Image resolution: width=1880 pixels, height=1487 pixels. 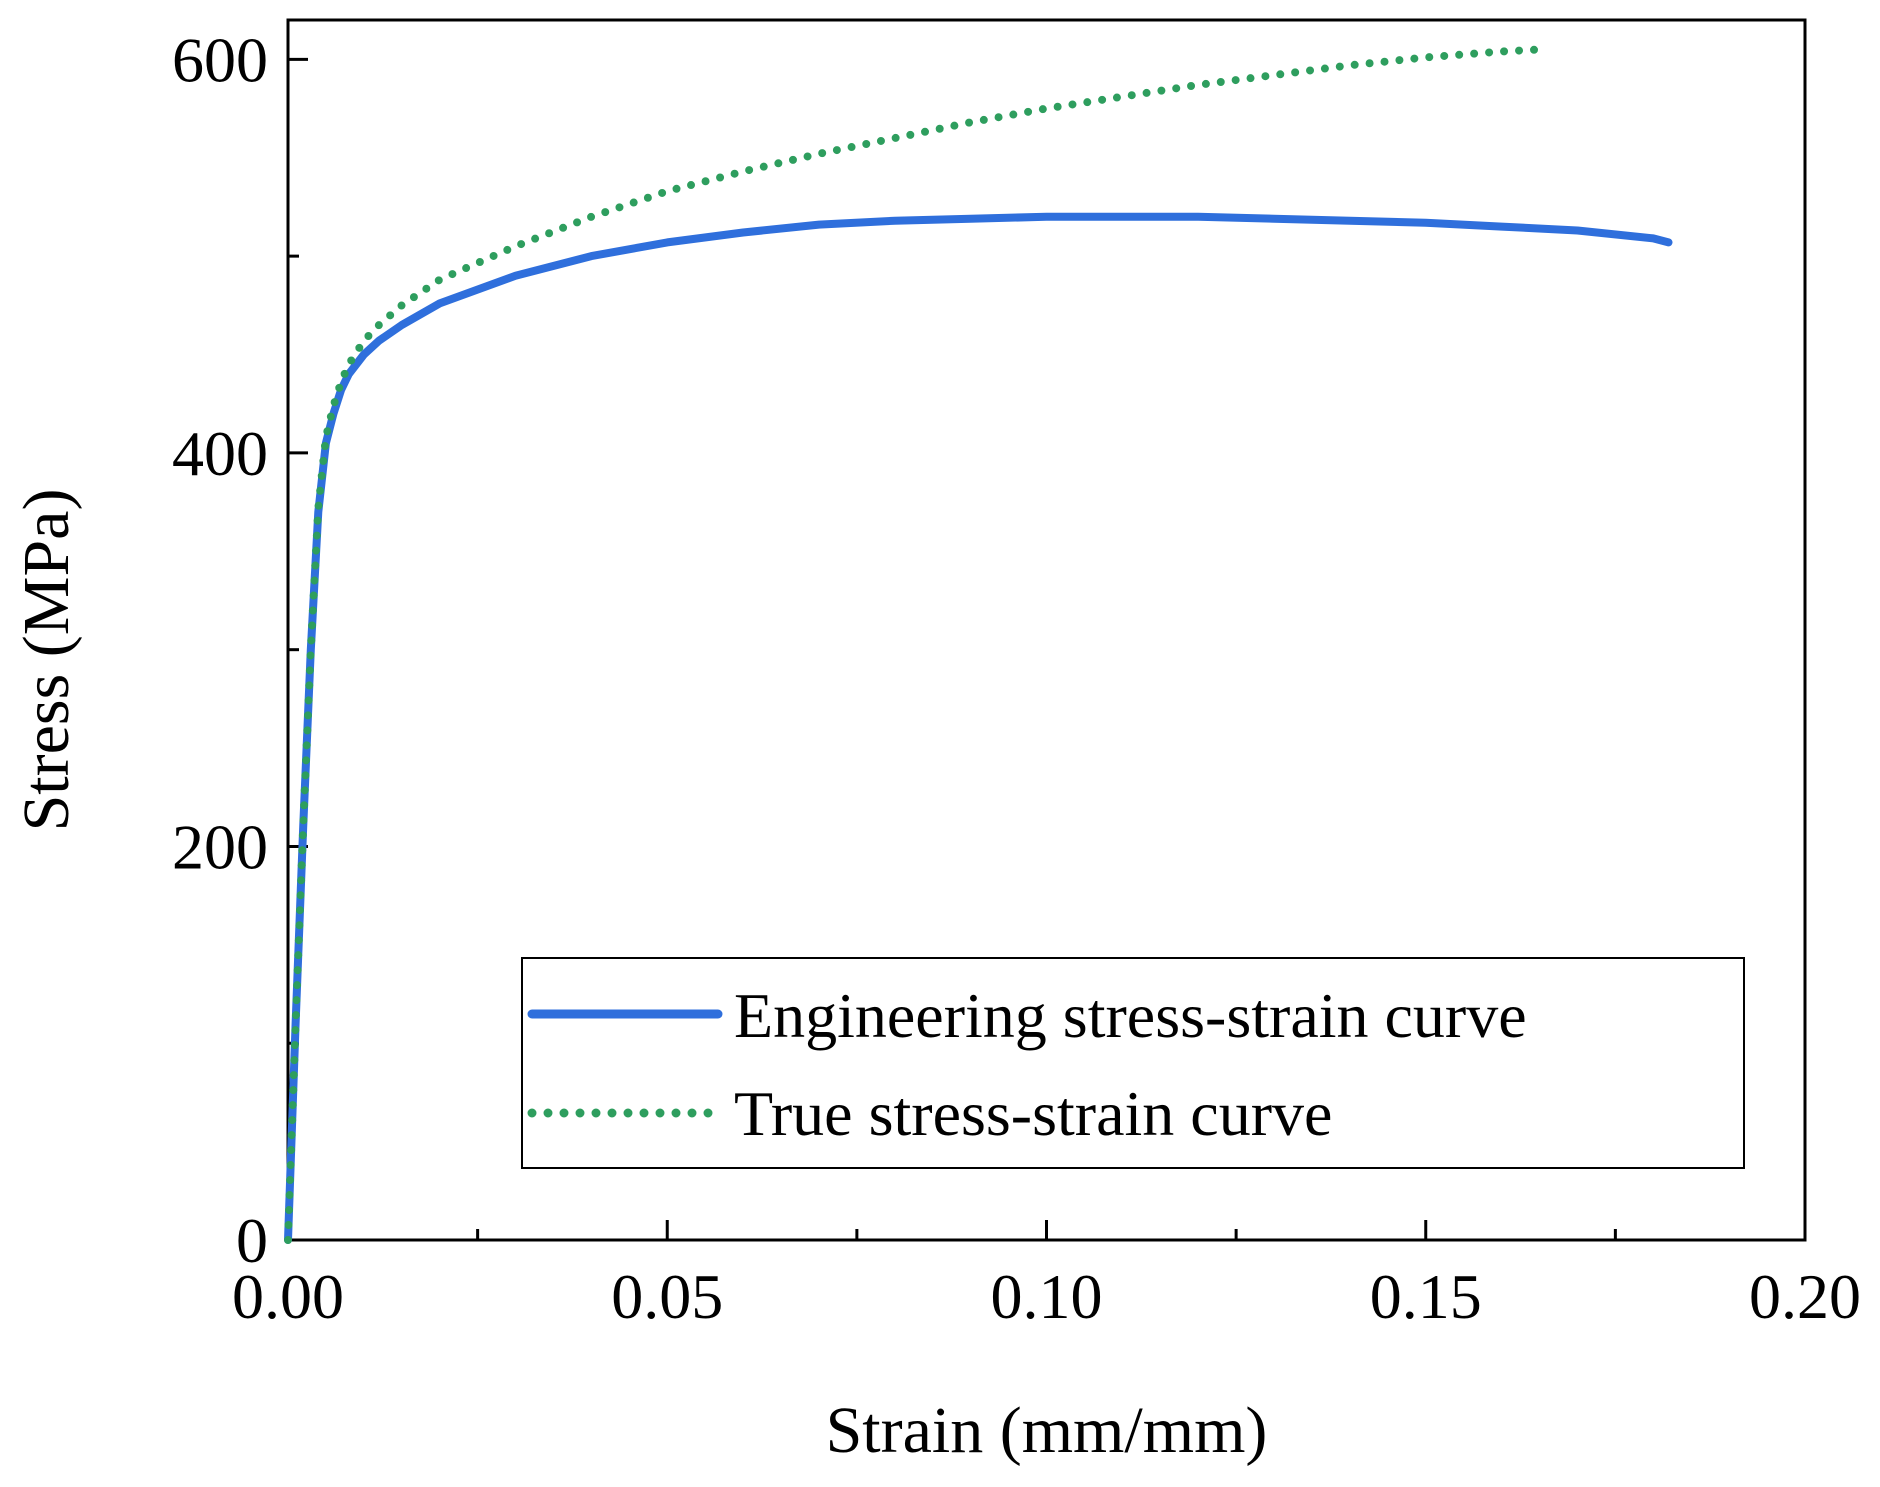 What do you see at coordinates (1033, 1113) in the screenshot?
I see `legend-label-true: True stress-strain curve` at bounding box center [1033, 1113].